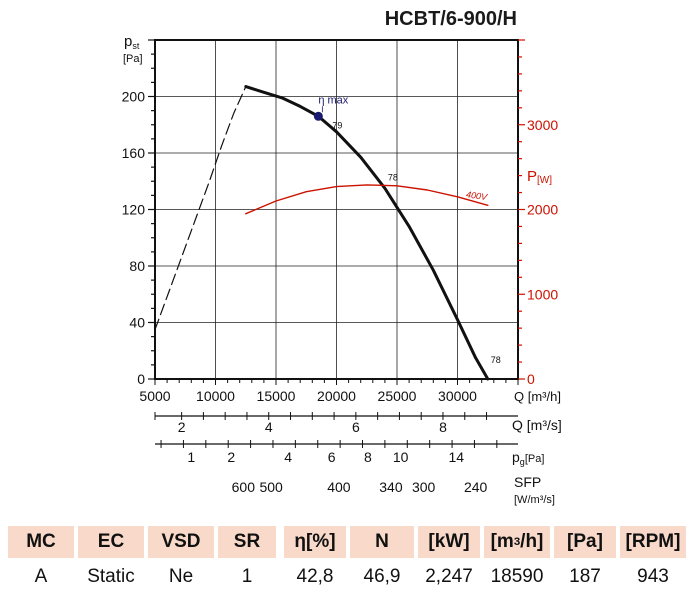  I want to click on svg-text: P[W], so click(539, 177).